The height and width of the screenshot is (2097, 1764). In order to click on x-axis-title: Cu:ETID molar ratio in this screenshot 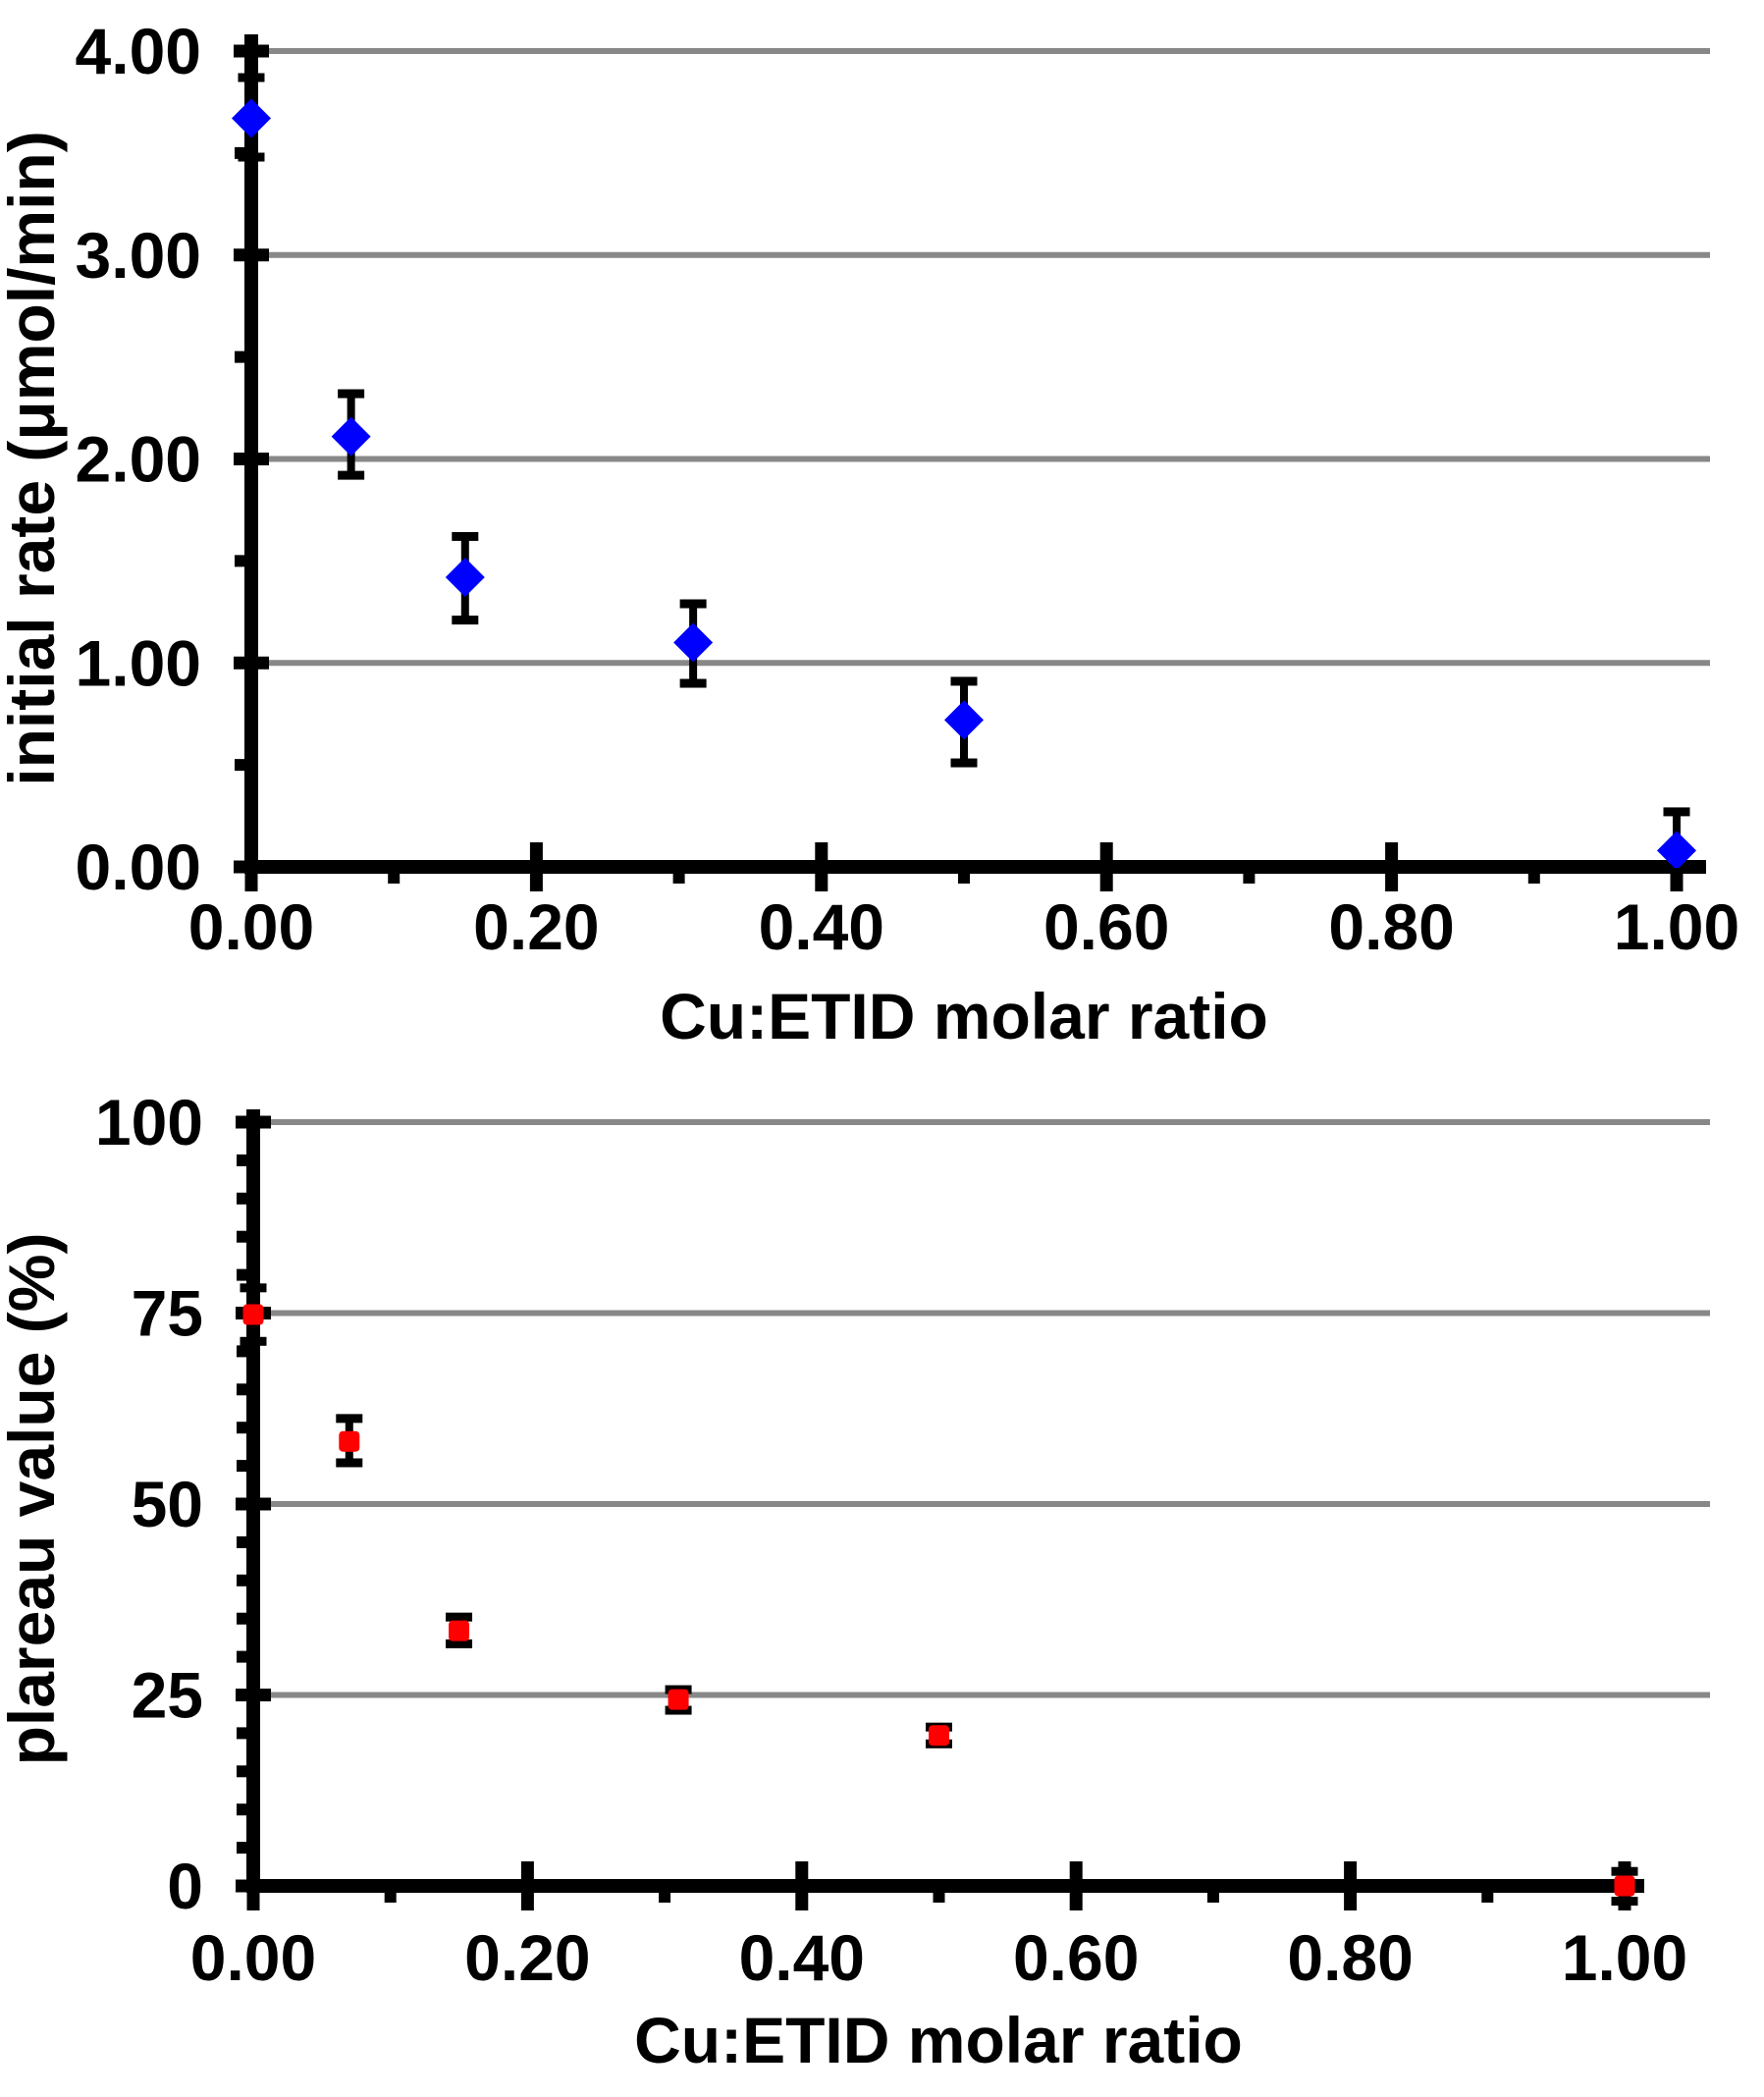, I will do `click(938, 2040)`.